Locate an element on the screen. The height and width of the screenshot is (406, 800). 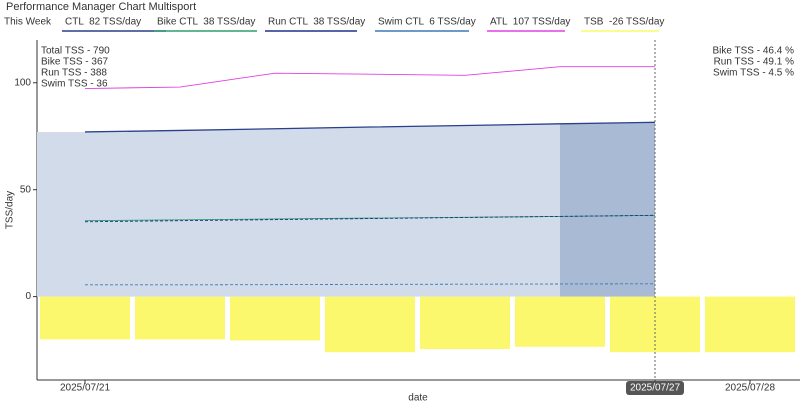
legend-label: TSB -26 TSS/day is located at coordinates (624, 22).